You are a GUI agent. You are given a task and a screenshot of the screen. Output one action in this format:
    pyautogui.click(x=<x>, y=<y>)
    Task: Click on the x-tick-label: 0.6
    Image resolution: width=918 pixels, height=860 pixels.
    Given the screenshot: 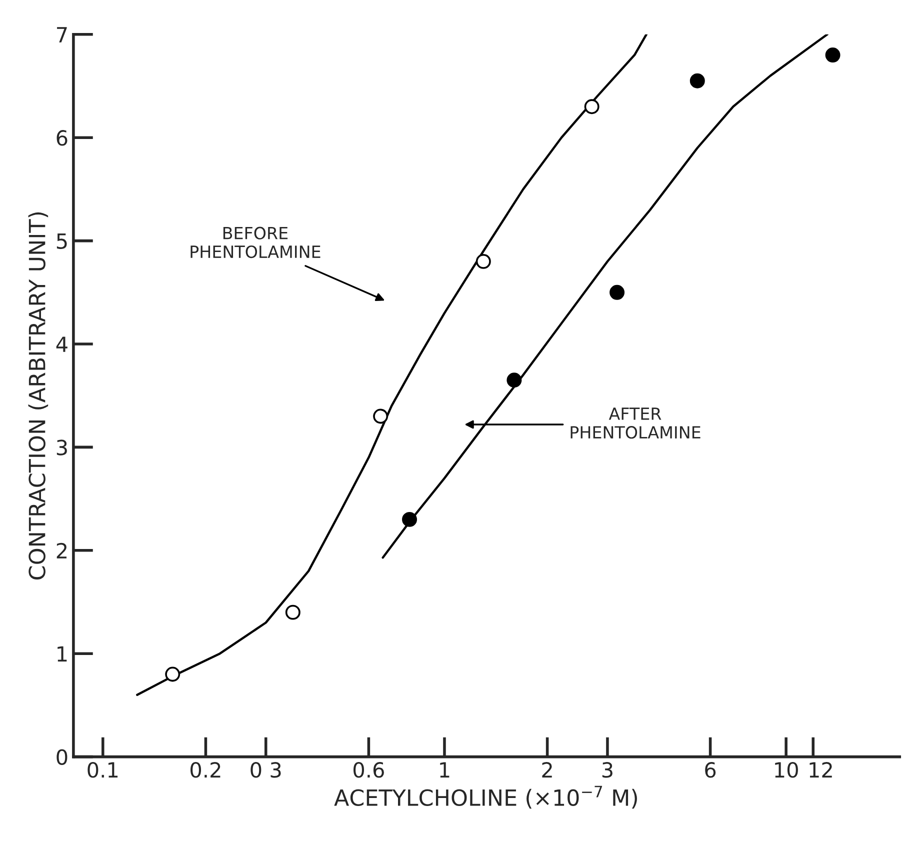 What is the action you would take?
    pyautogui.click(x=369, y=770)
    